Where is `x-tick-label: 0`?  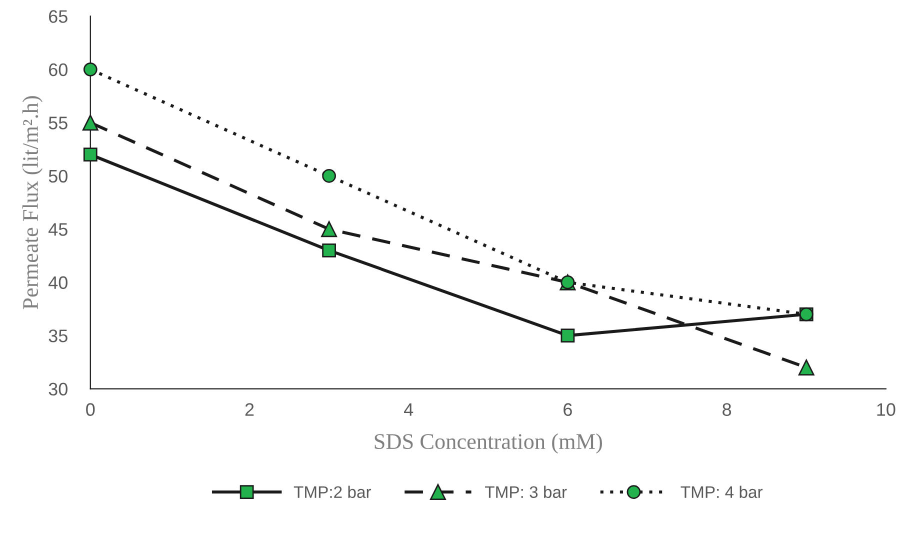 x-tick-label: 0 is located at coordinates (90, 409).